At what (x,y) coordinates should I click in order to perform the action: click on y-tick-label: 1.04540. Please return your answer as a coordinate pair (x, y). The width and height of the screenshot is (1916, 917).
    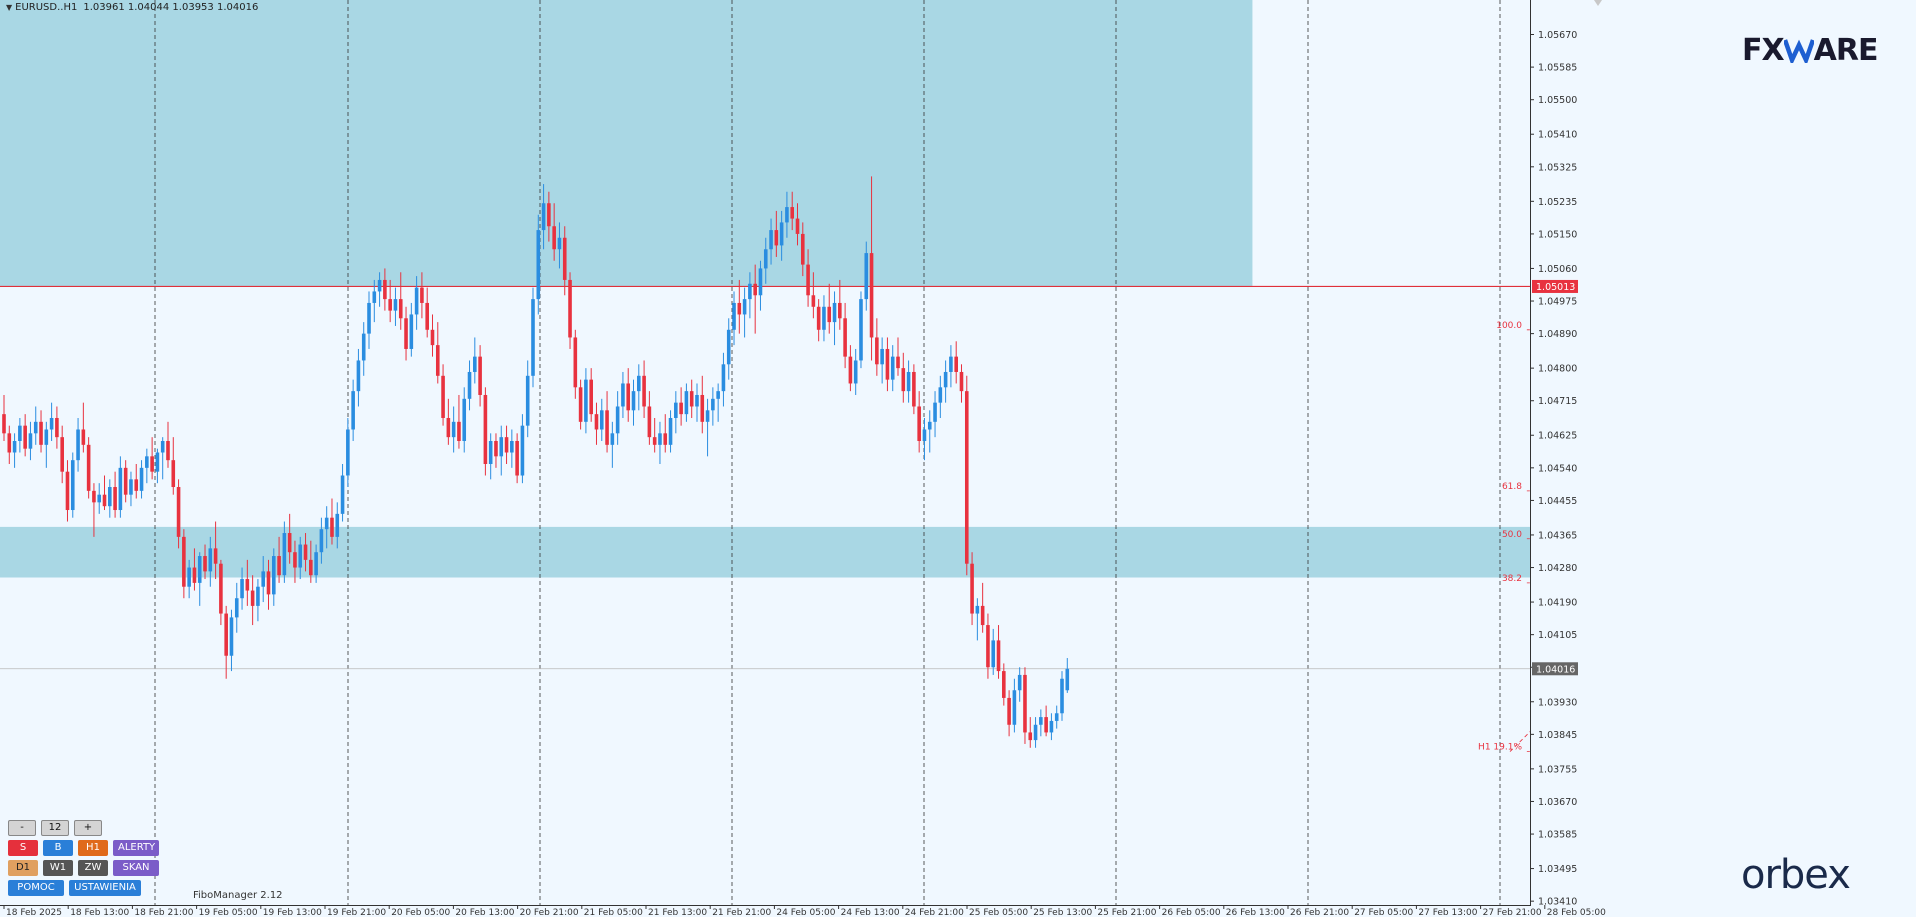
    Looking at the image, I should click on (1557, 468).